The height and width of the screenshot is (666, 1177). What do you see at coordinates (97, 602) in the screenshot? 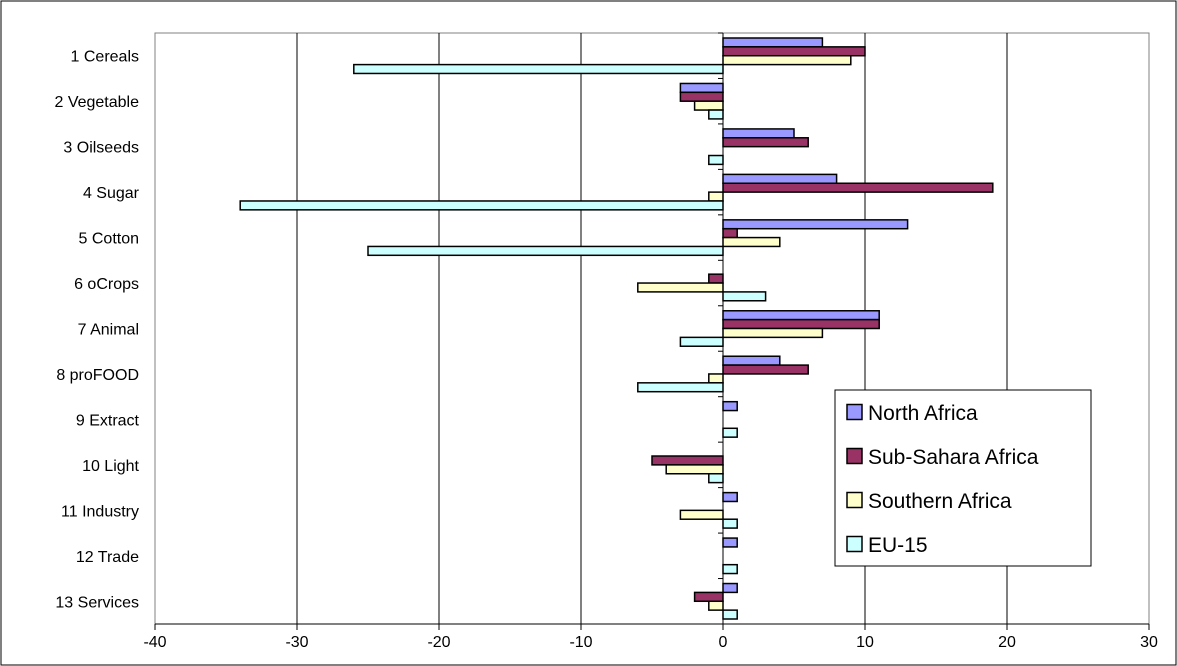
I see `category-label: 13 Services` at bounding box center [97, 602].